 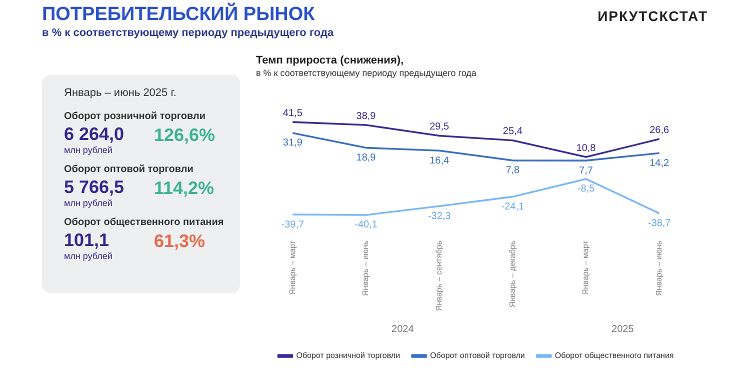 I want to click on data-label: -32,3, so click(x=440, y=216).